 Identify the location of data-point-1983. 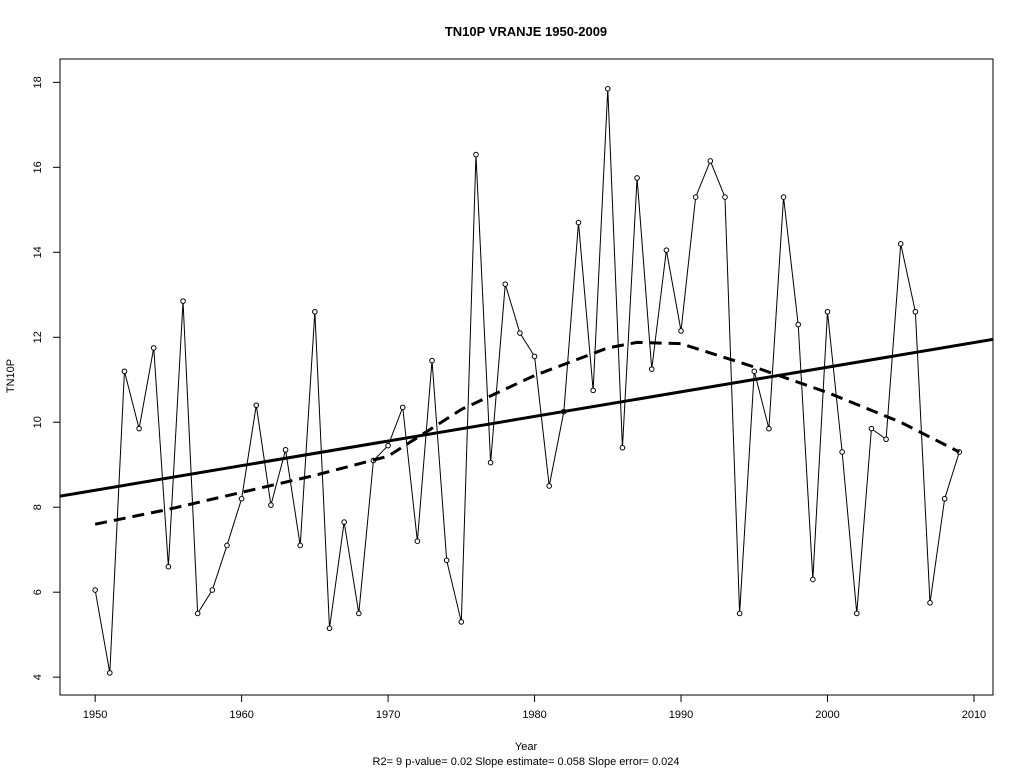
(578, 222).